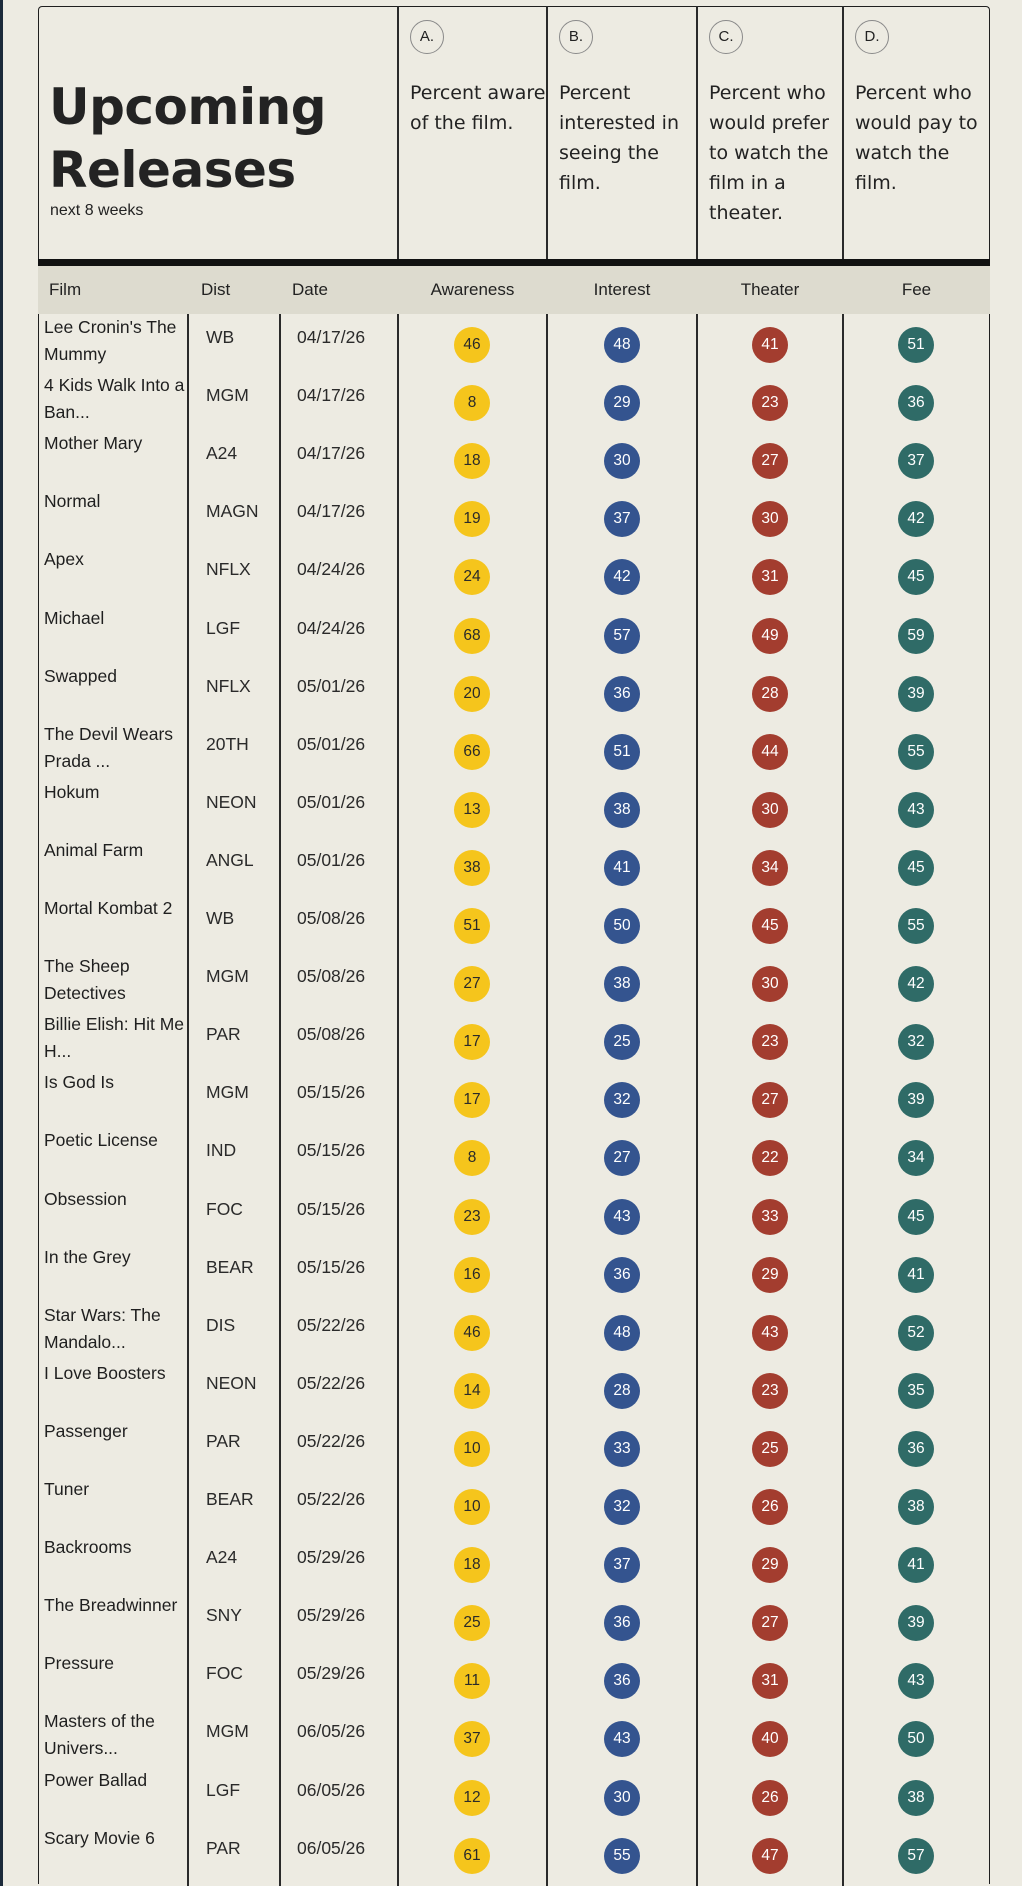 This screenshot has width=1022, height=1886. I want to click on film-title: Michael, so click(74, 617).